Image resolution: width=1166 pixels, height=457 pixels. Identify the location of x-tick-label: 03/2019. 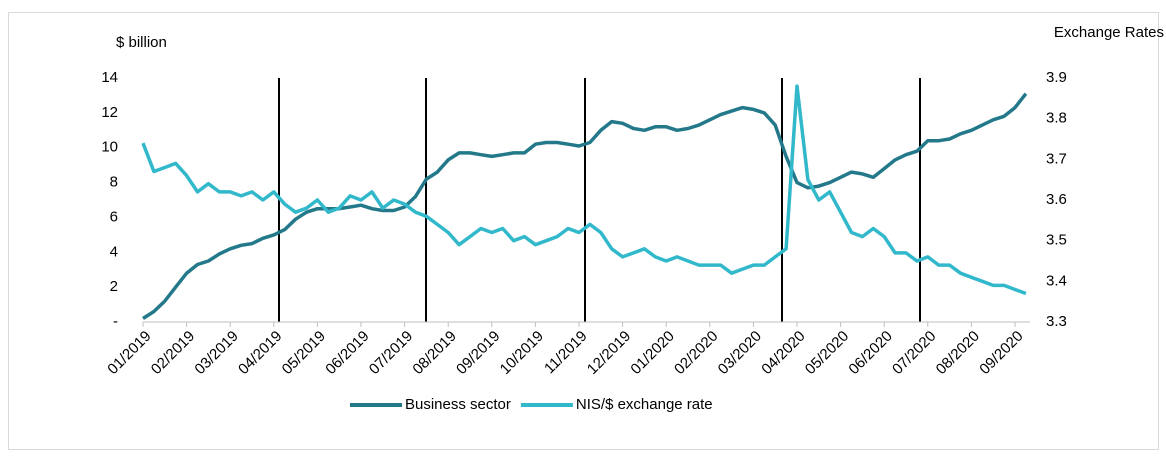
(216, 353).